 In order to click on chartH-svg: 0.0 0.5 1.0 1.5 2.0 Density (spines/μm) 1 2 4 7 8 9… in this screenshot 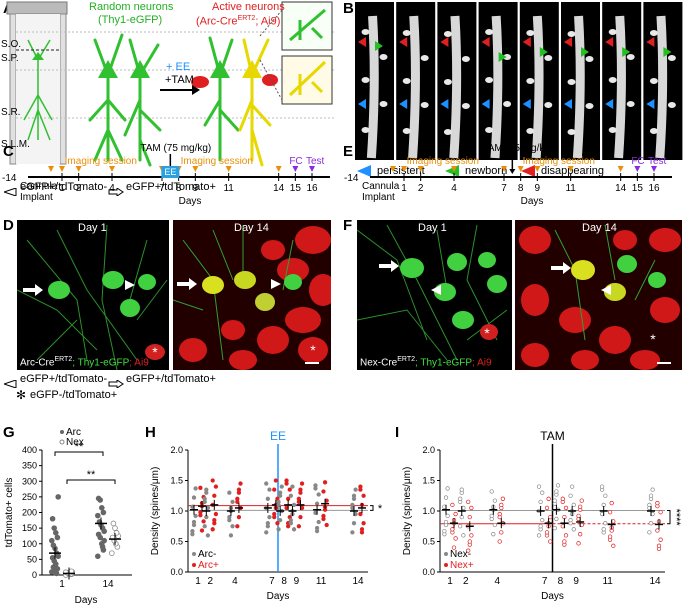, I will do `click(266, 515)`.